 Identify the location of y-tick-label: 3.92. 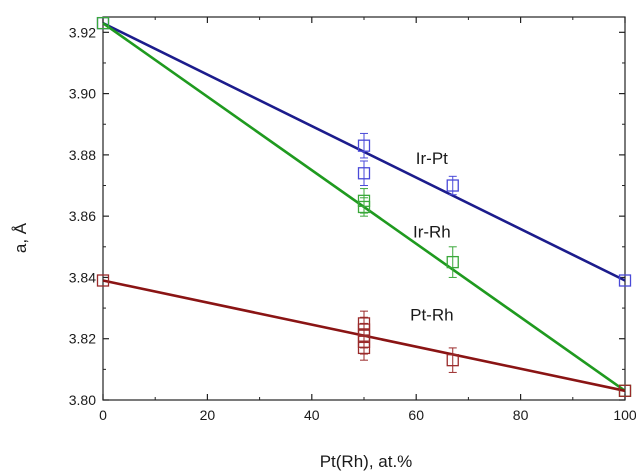
(82, 32).